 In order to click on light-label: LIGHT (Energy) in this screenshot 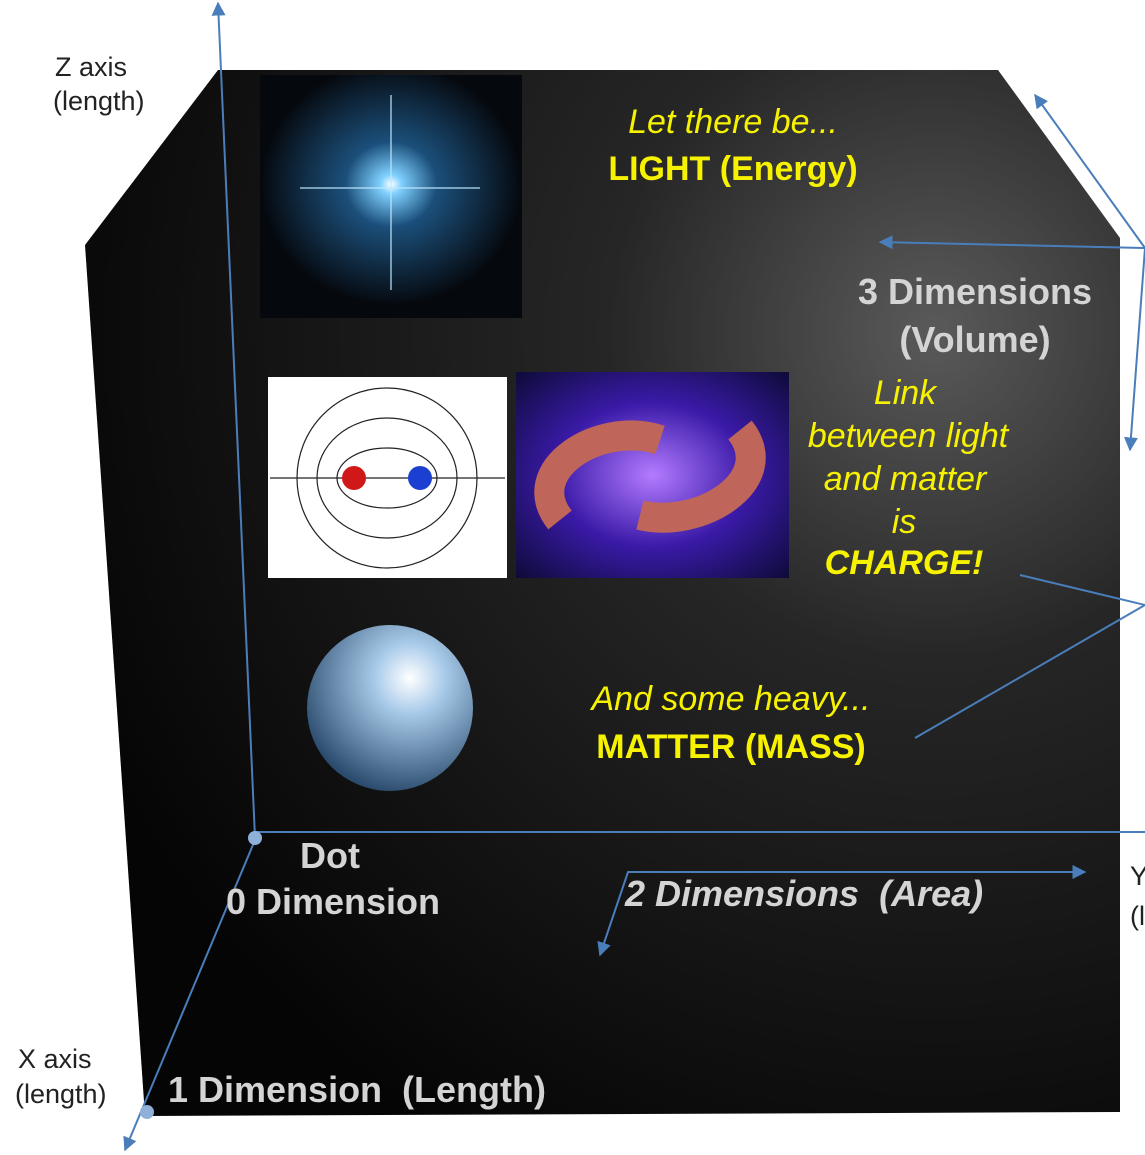, I will do `click(732, 169)`.